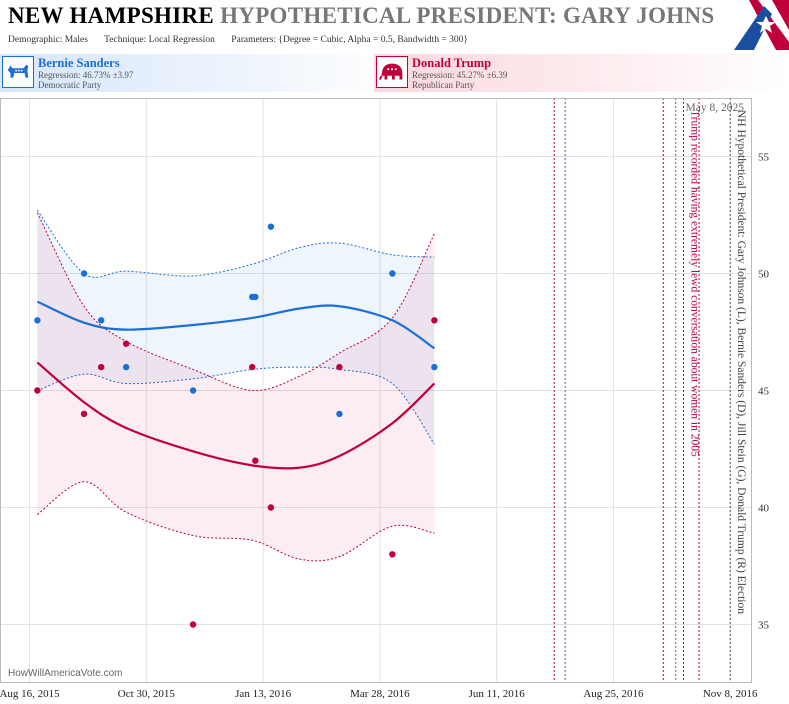 This screenshot has width=789, height=704. What do you see at coordinates (392, 72) in the screenshot?
I see `elephant-icon` at bounding box center [392, 72].